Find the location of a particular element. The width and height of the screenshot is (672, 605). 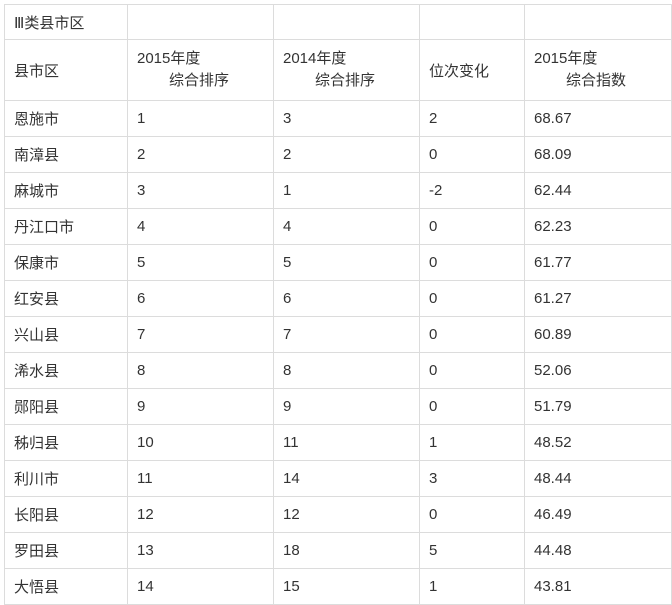

table-row: 南漳县 2 2 0 68.09 is located at coordinates (338, 154).